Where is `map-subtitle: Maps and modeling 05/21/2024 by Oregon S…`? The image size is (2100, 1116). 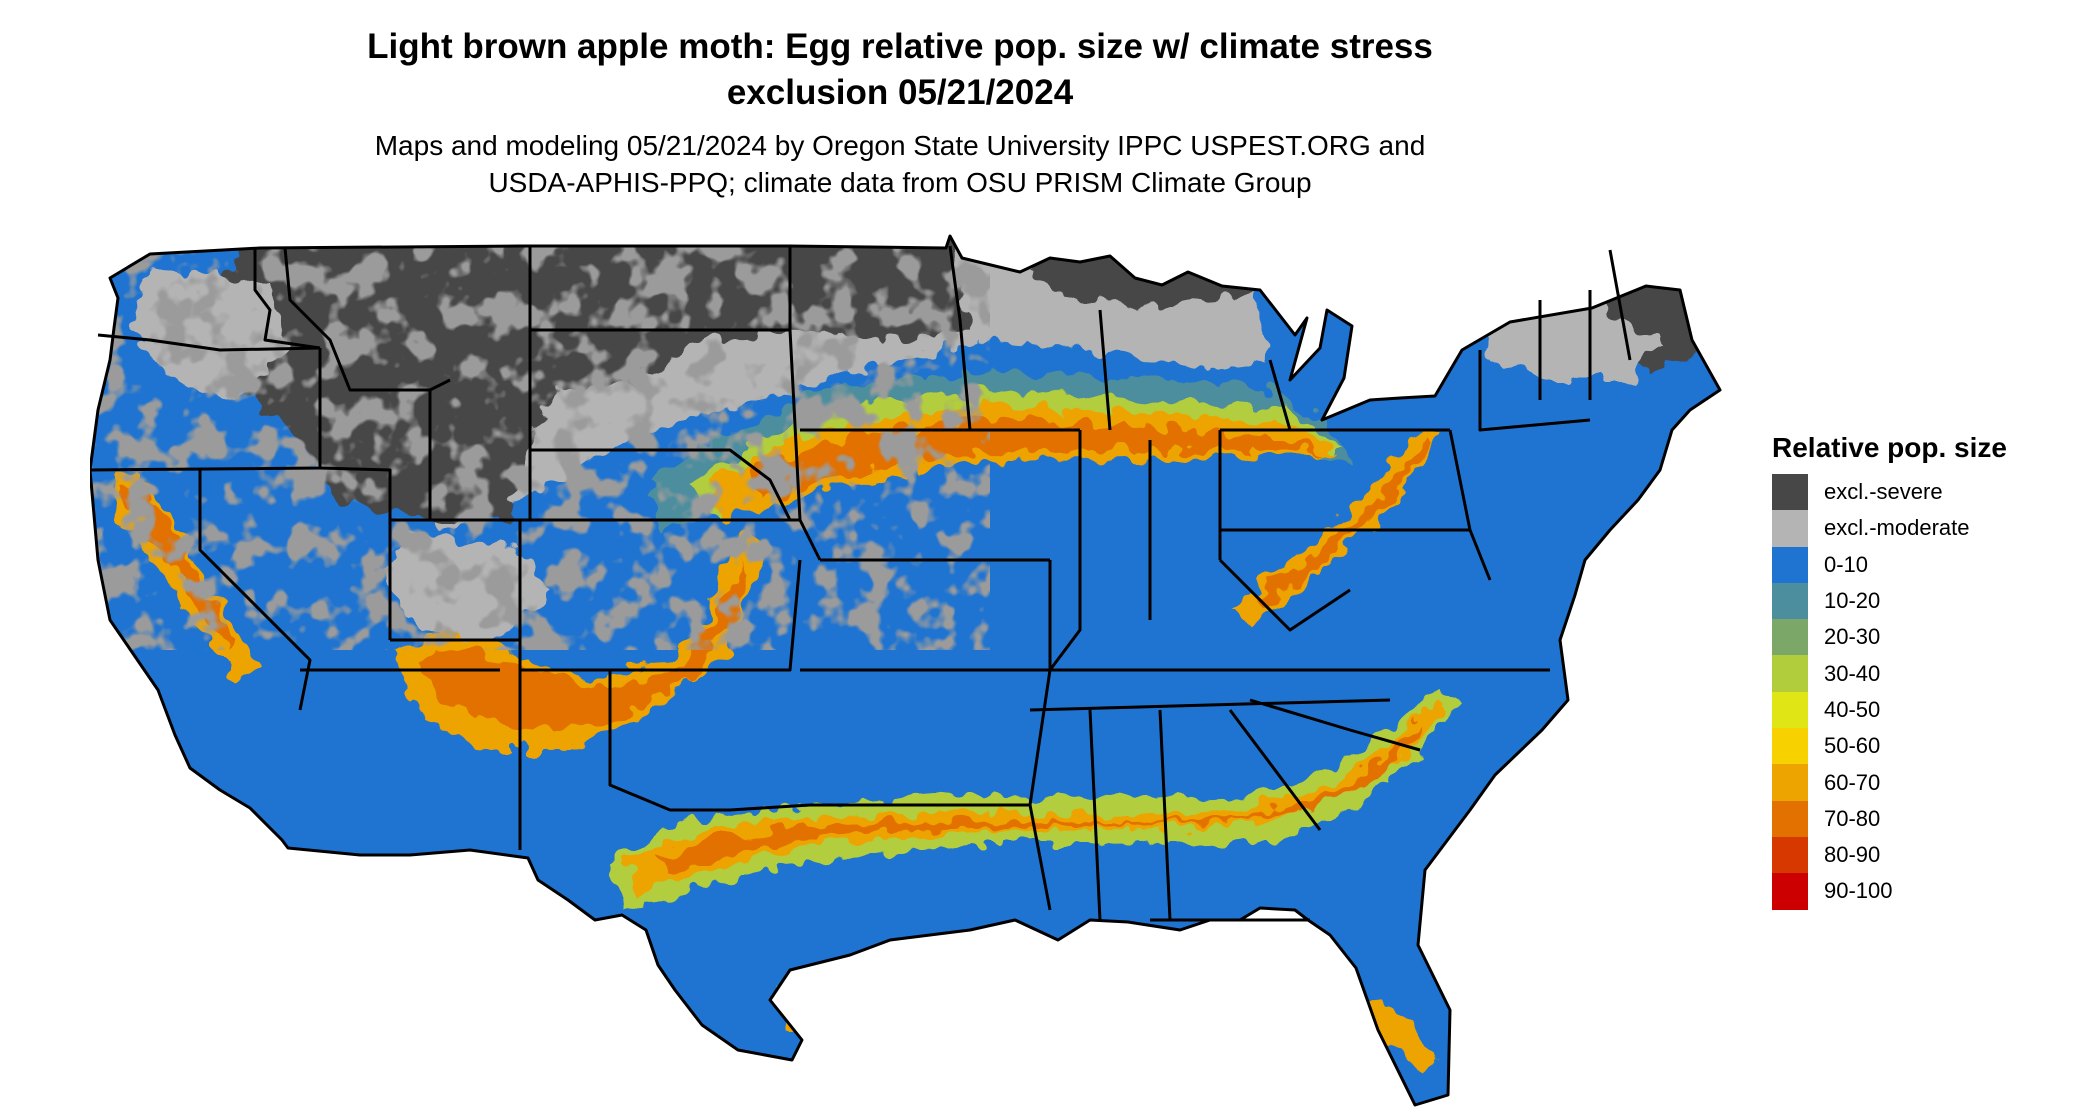
map-subtitle: Maps and modeling 05/21/2024 by Oregon S… is located at coordinates (900, 164).